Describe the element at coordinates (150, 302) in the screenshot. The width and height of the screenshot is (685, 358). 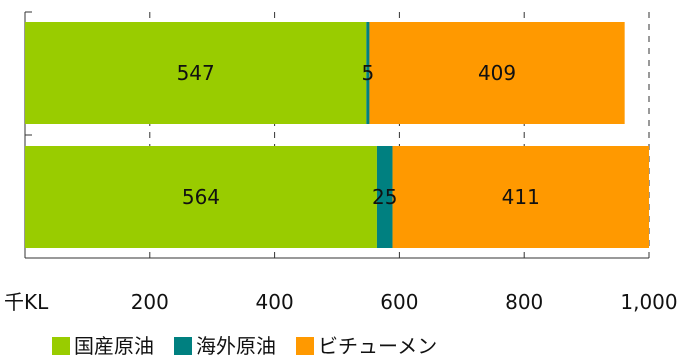
I see `x-tick-label: 200` at that location.